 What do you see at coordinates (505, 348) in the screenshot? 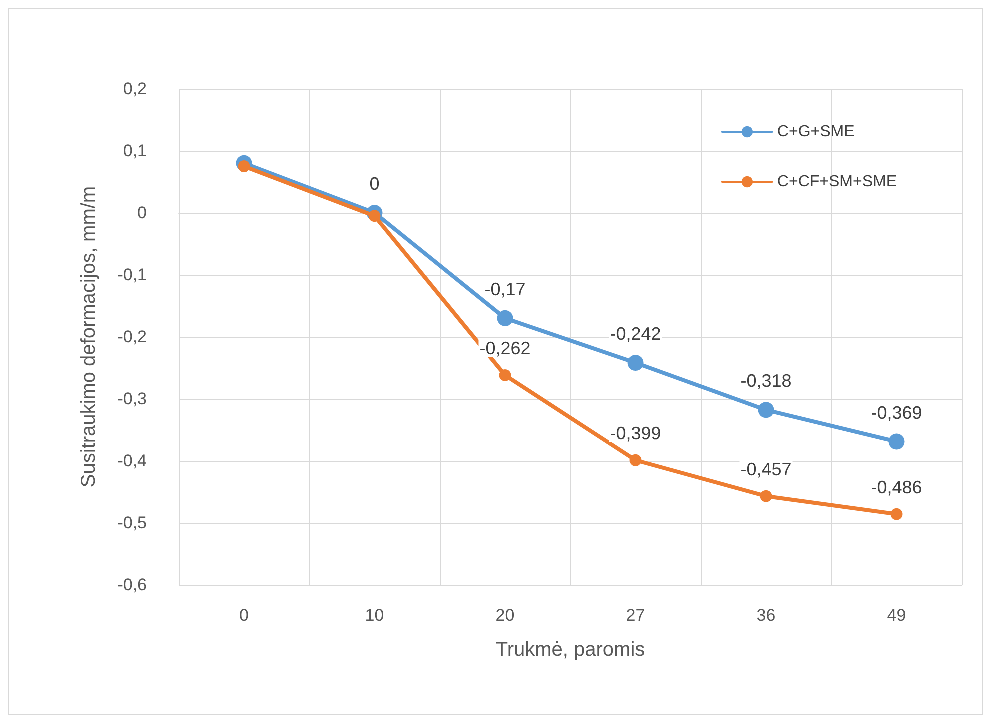
I see `data-label: -0,262` at bounding box center [505, 348].